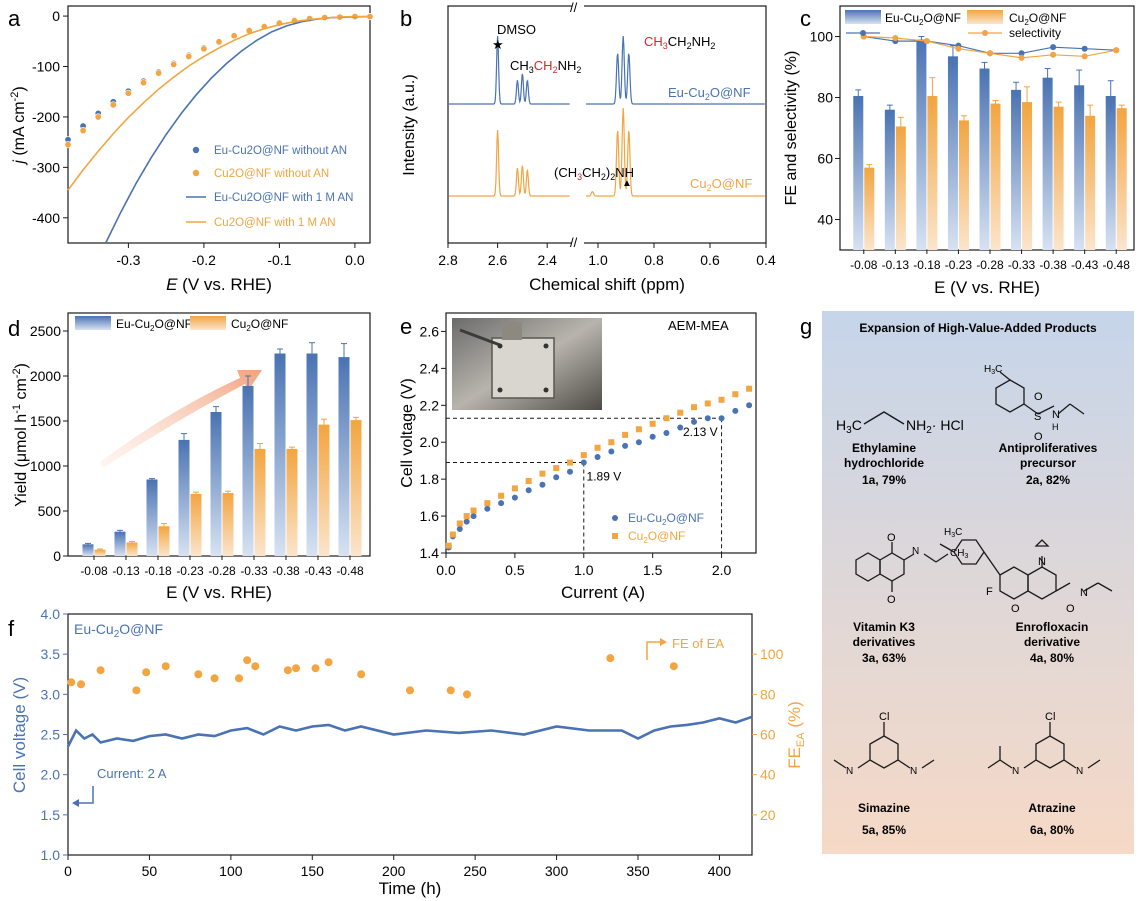 The height and width of the screenshot is (901, 1140). Describe the element at coordinates (638, 871) in the screenshot. I see `panel-f-xtick-label: 350` at that location.